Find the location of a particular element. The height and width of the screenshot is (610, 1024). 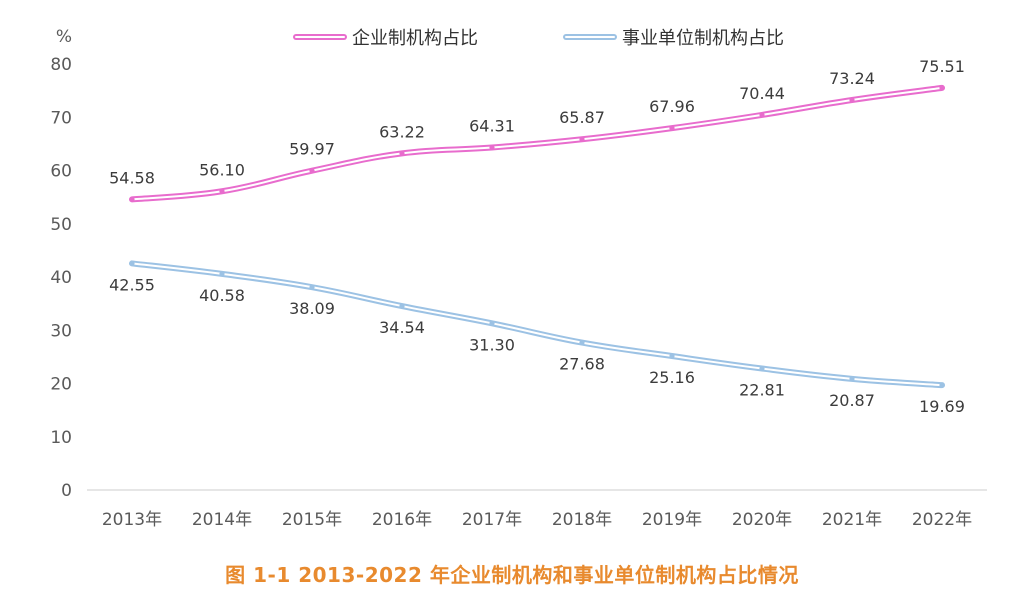

legend: 企业制机构占比 事业单位制机构占比 is located at coordinates (538, 38).